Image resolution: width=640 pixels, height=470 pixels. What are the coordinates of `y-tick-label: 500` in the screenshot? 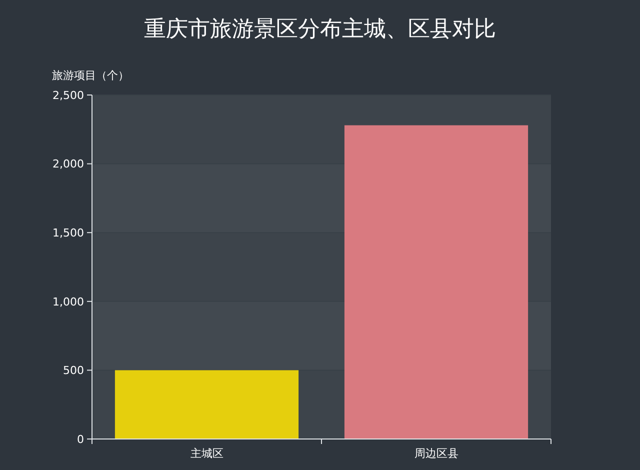 It's located at (73, 371).